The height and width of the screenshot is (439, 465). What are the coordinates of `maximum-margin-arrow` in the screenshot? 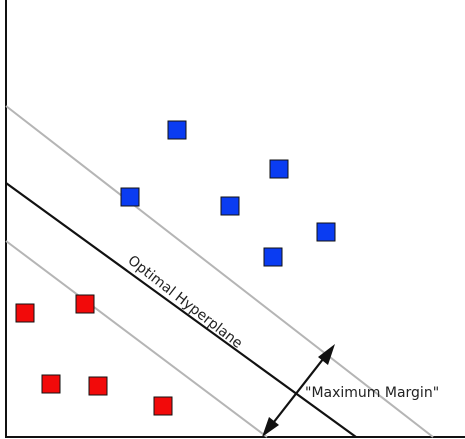 It's located at (298, 390).